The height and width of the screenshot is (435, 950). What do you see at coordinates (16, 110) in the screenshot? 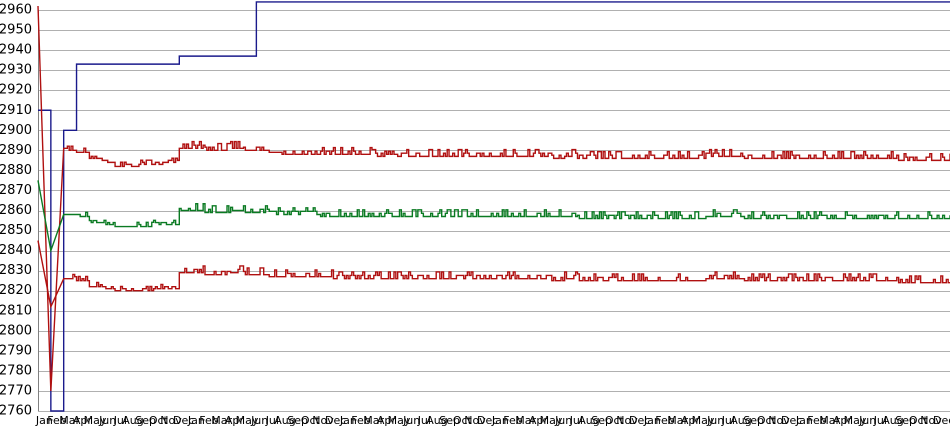
I see `y-axis-tick-label: 2910` at bounding box center [16, 110].